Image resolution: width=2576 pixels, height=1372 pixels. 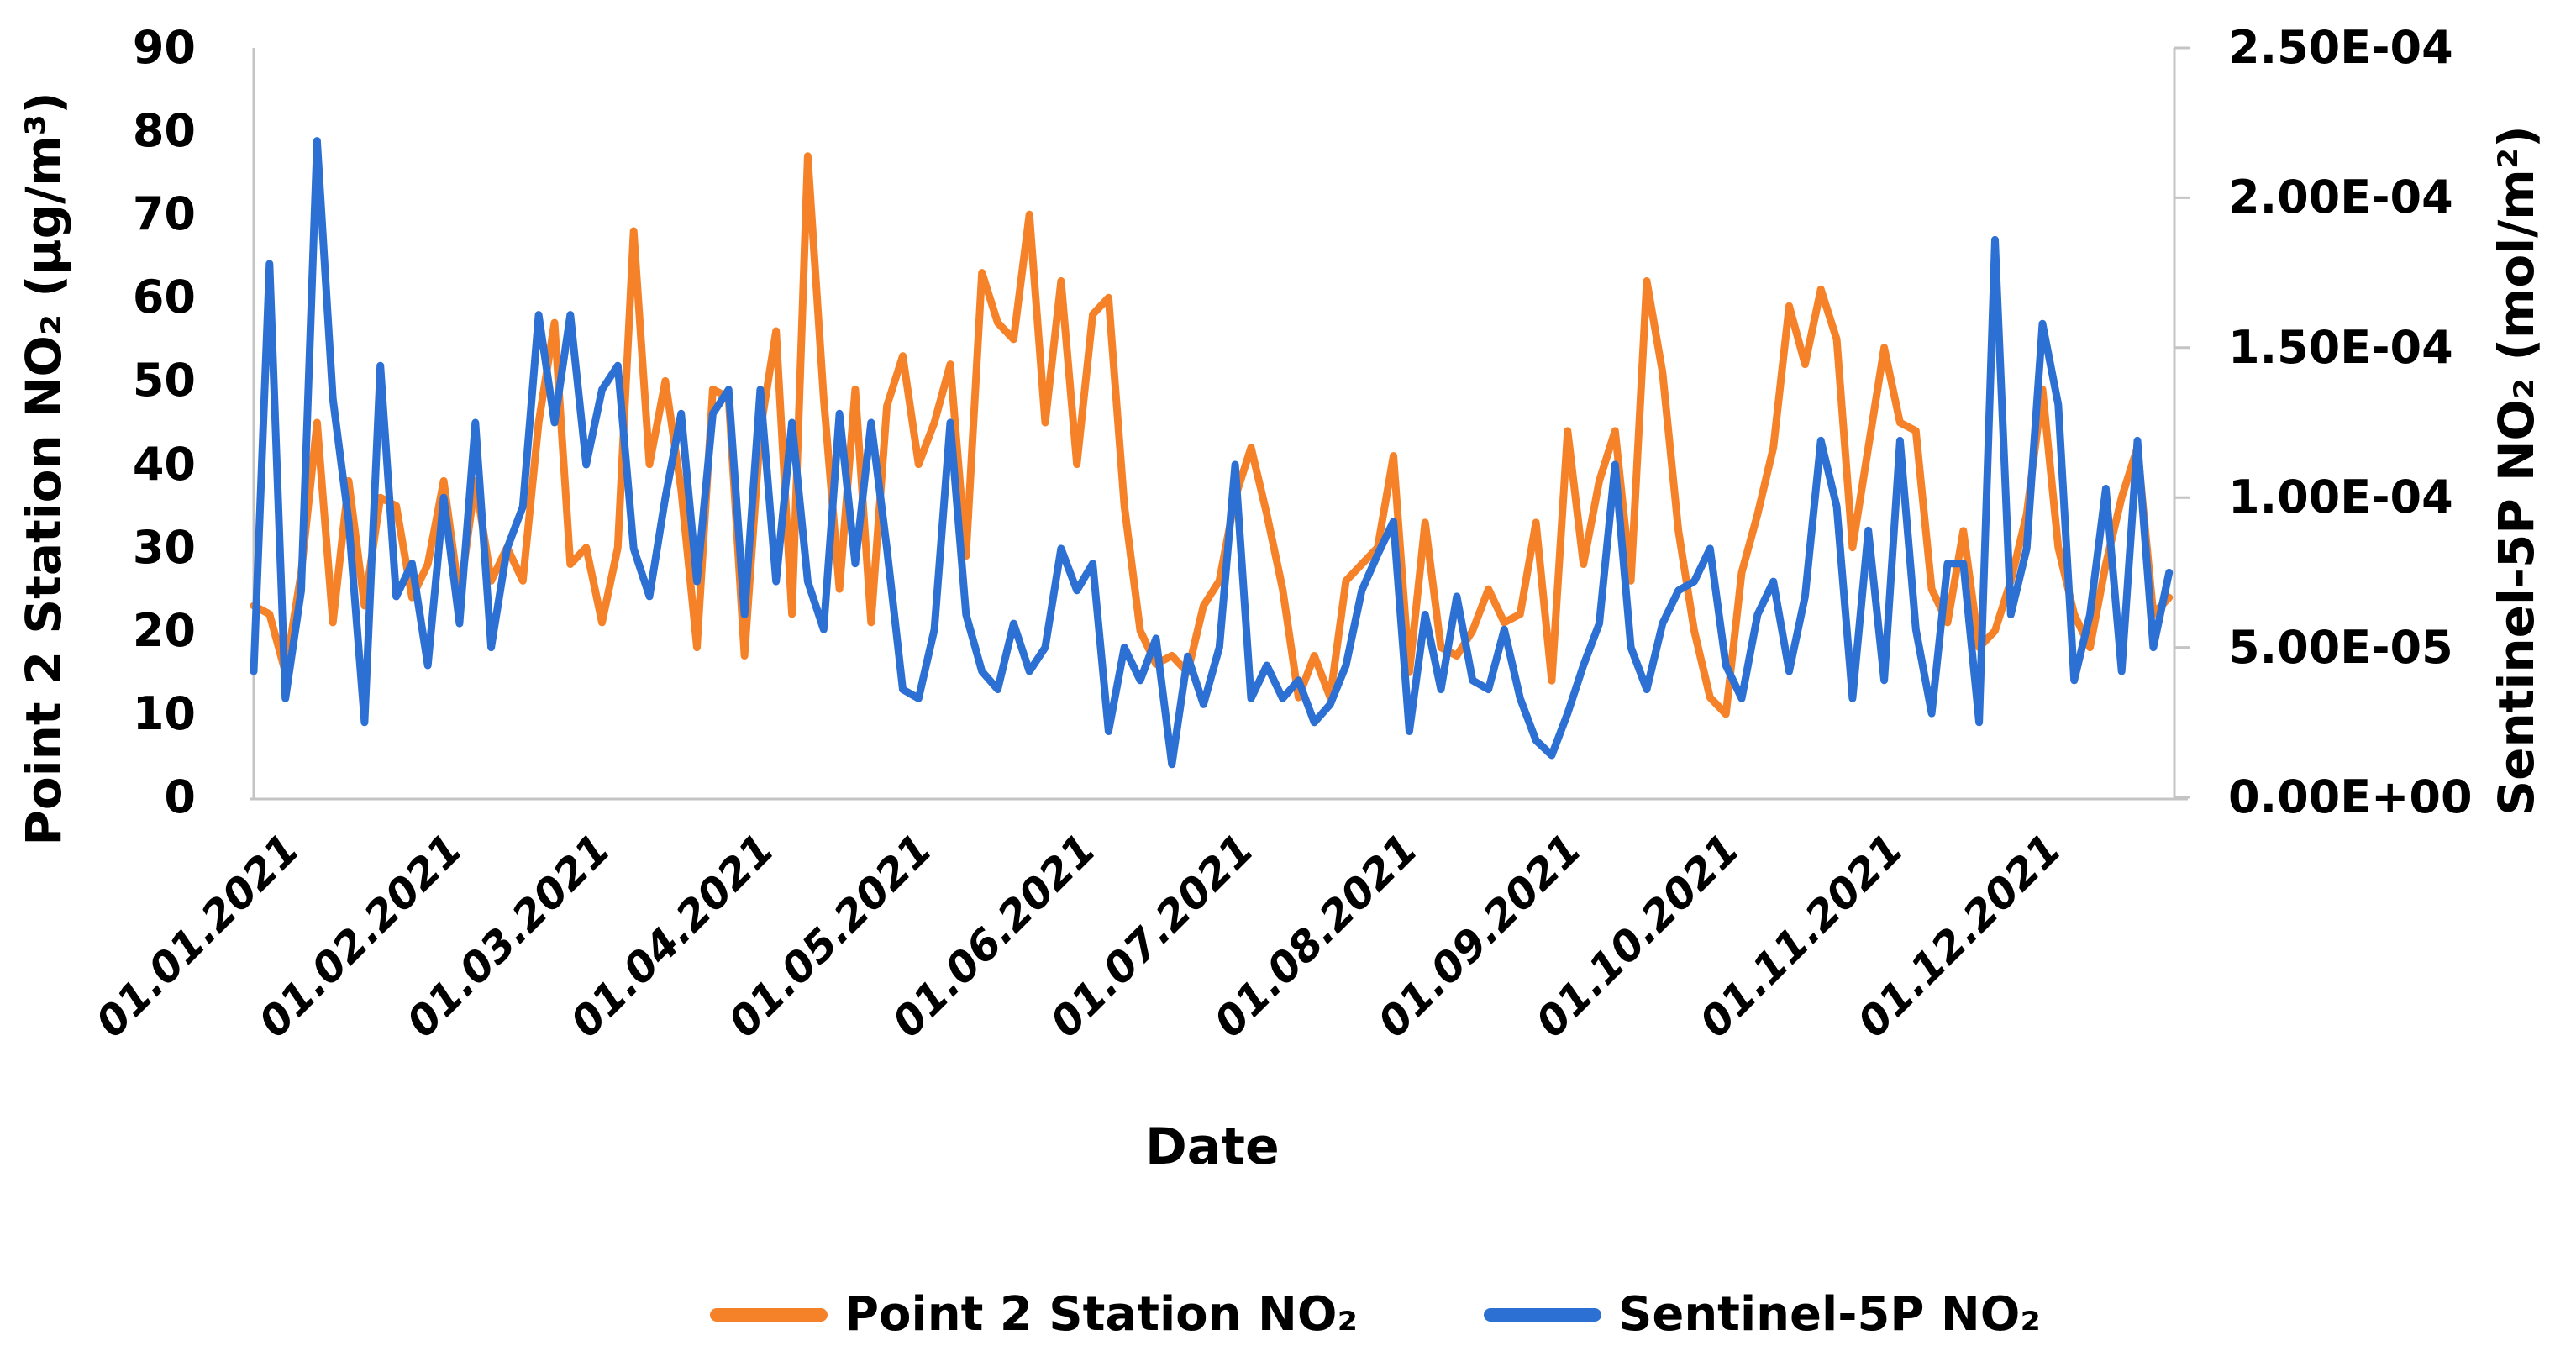 What do you see at coordinates (164, 713) in the screenshot?
I see `left-axis-tick-label: 10` at bounding box center [164, 713].